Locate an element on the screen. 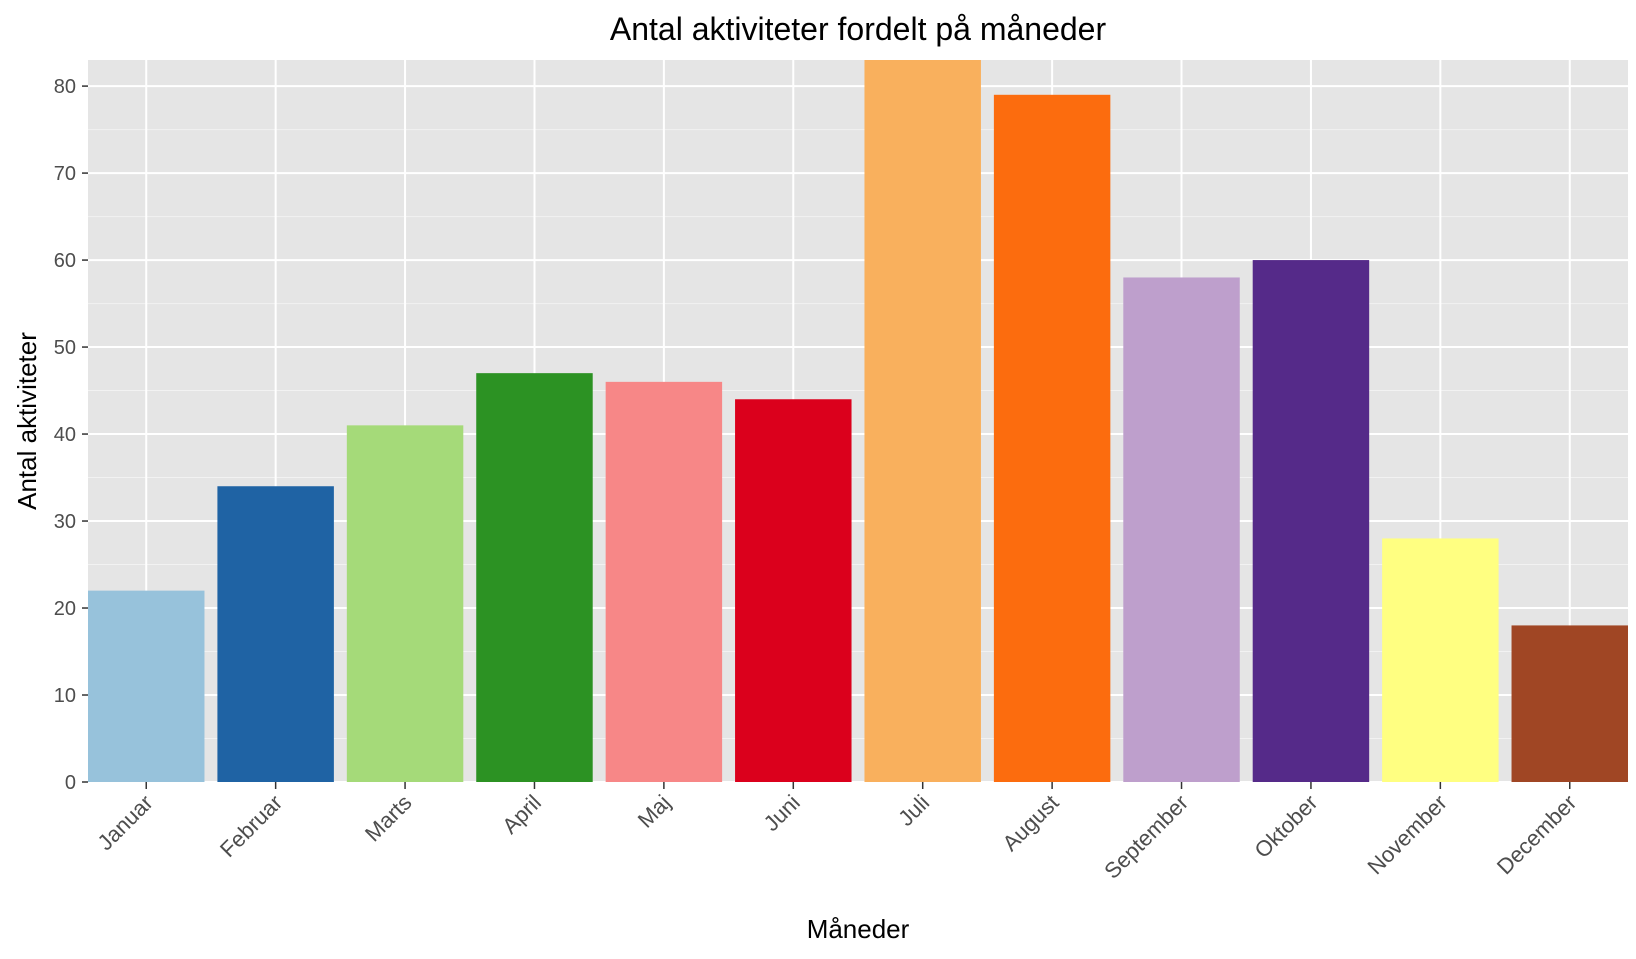  y-tick-label: 50 is located at coordinates (65, 348).